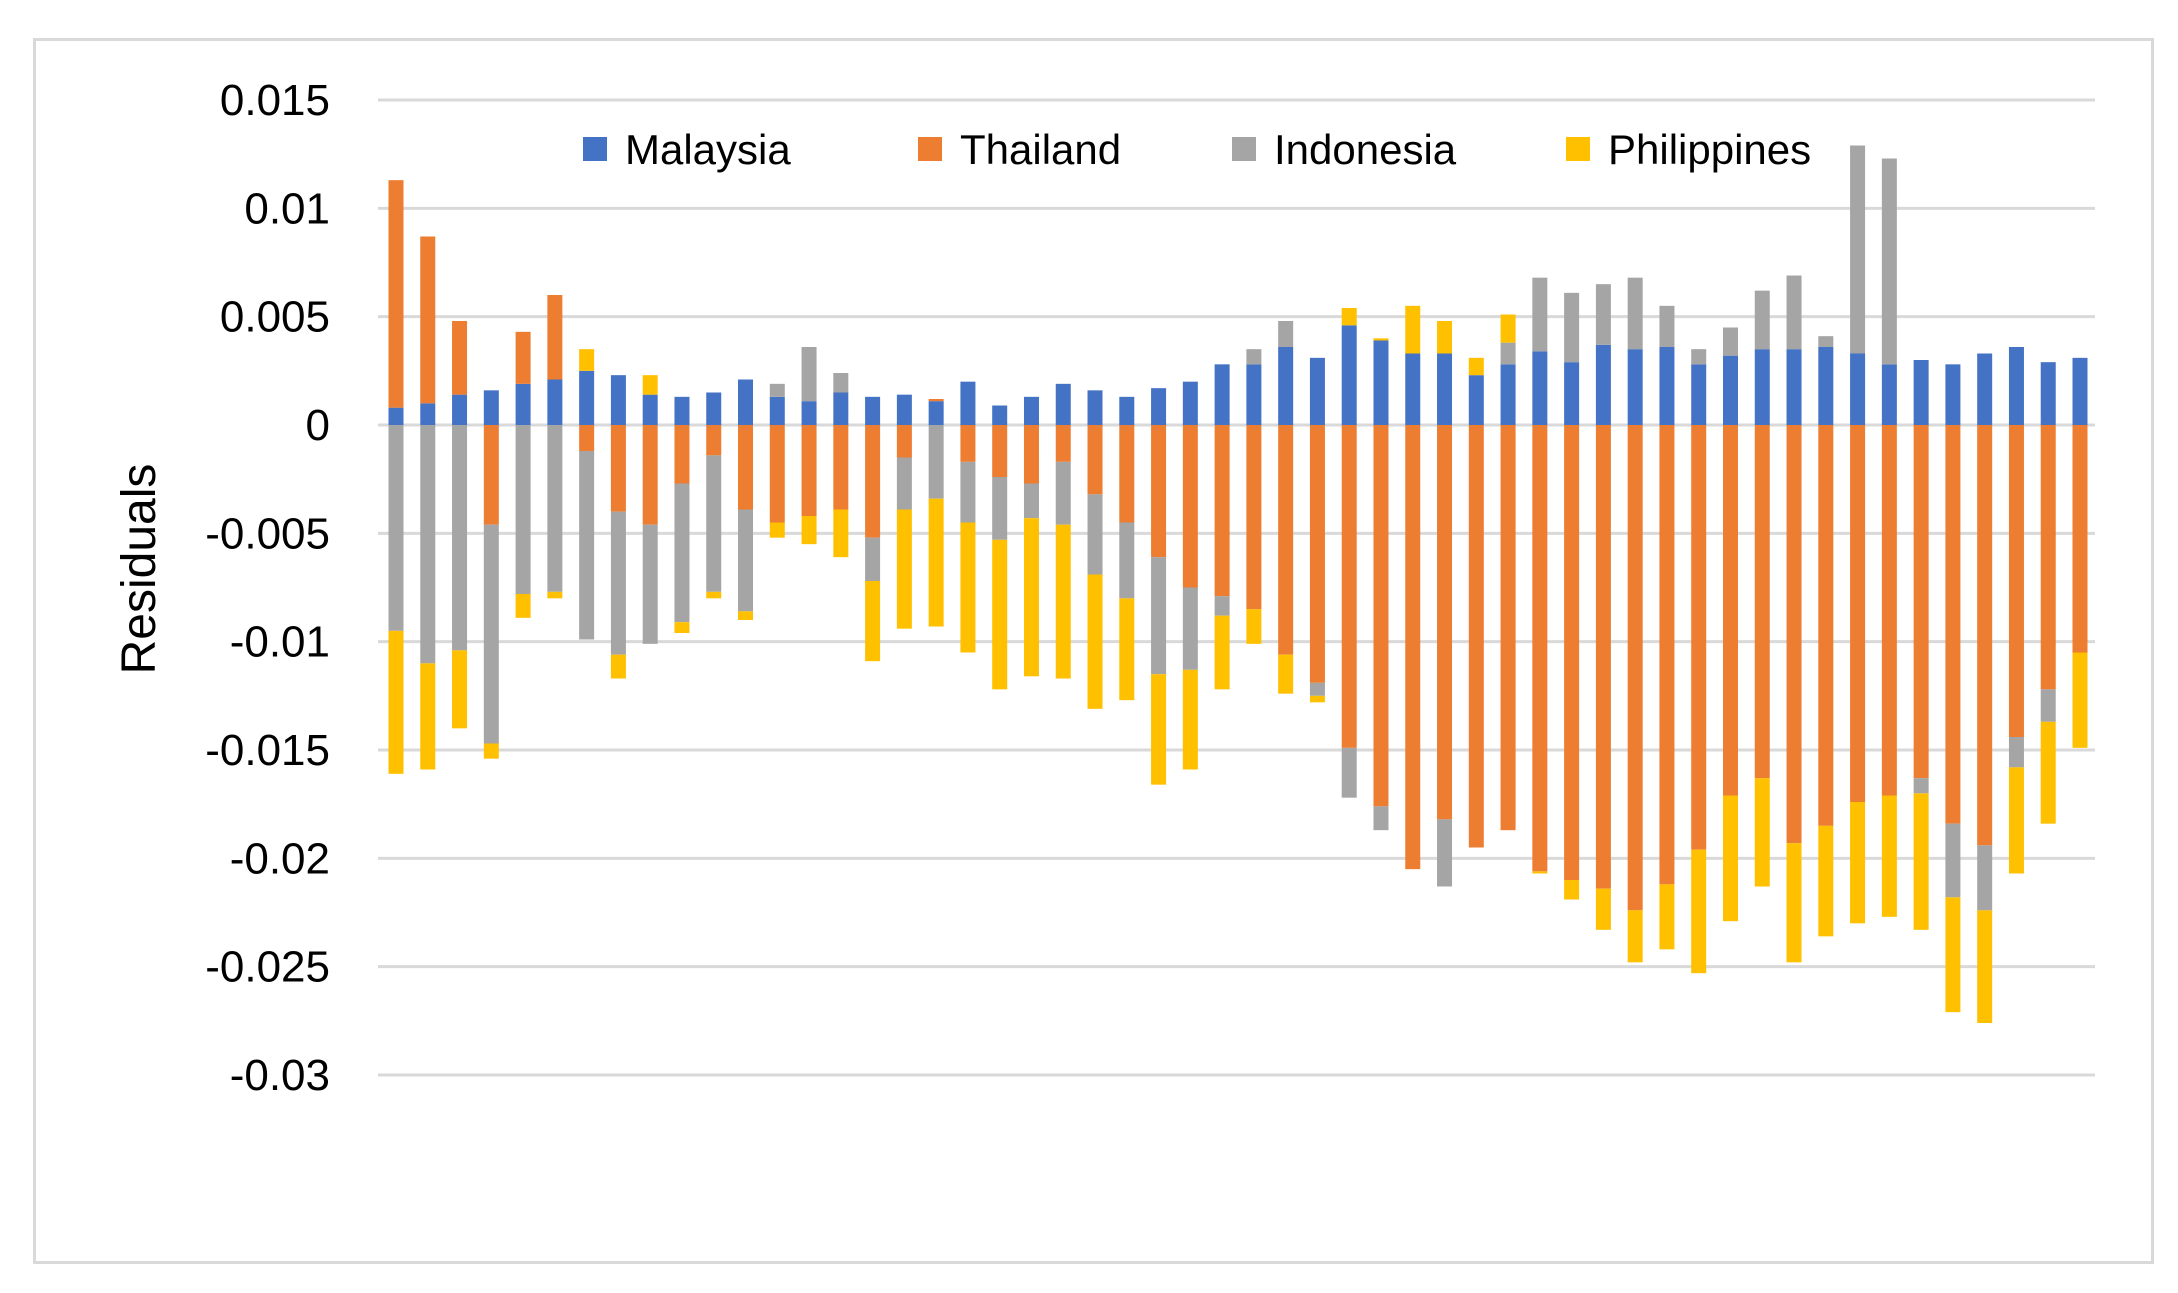 The image size is (2178, 1293). I want to click on y-tick-label: -0.015, so click(267, 750).